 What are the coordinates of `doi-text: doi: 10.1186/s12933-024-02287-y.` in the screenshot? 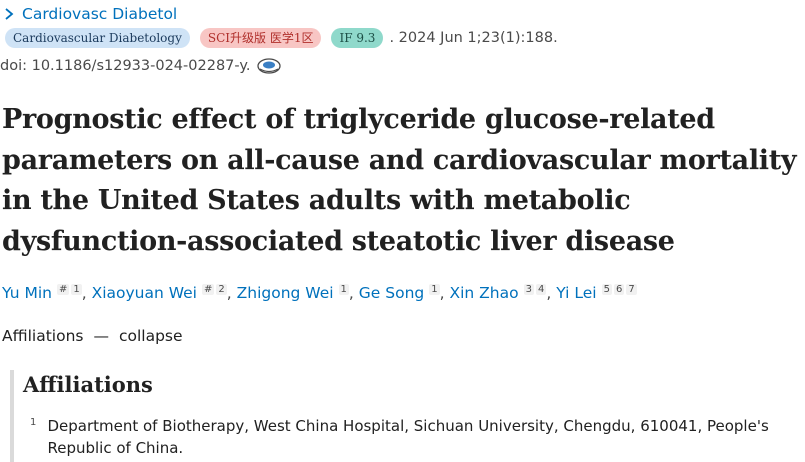 It's located at (125, 66).